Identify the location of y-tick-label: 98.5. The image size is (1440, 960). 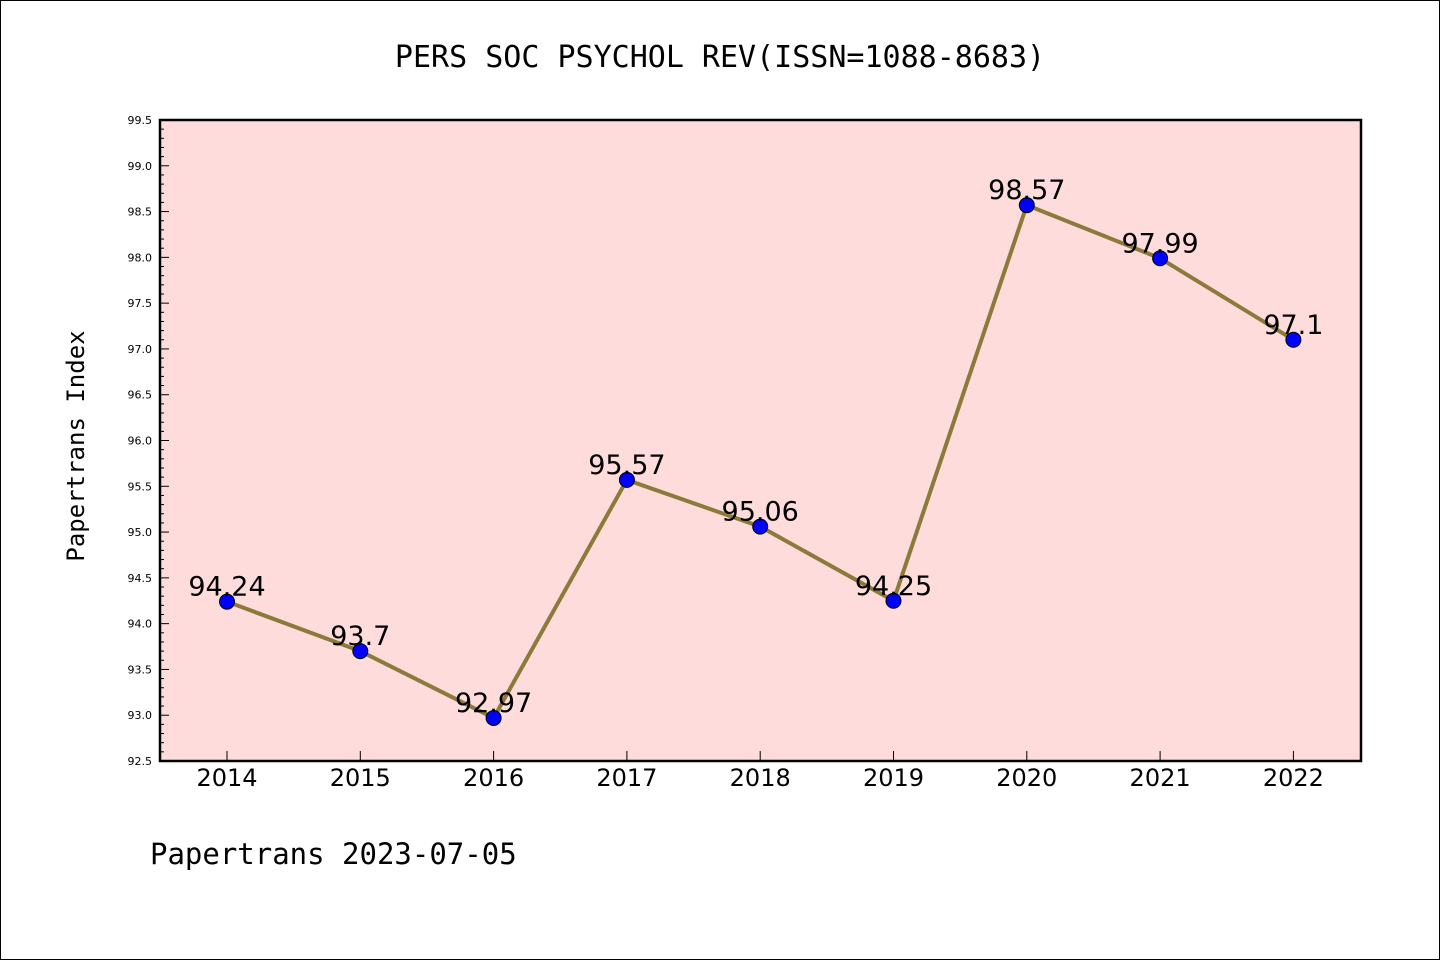
(140, 212).